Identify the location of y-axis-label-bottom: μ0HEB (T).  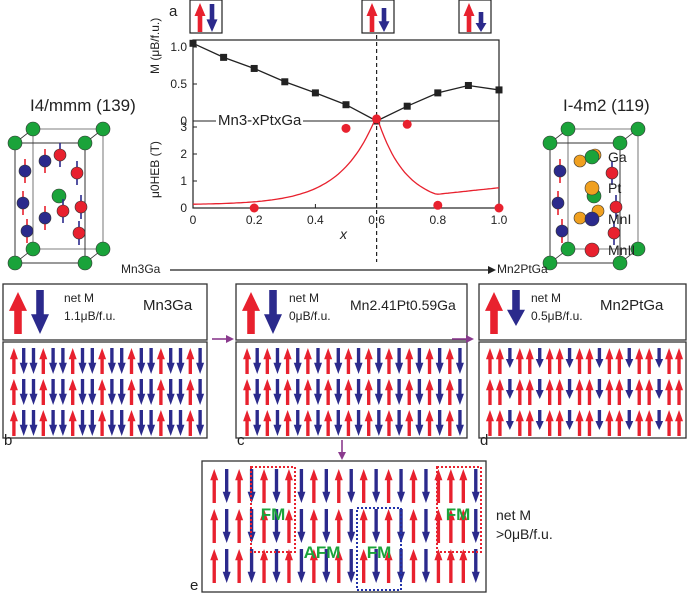
(155, 169).